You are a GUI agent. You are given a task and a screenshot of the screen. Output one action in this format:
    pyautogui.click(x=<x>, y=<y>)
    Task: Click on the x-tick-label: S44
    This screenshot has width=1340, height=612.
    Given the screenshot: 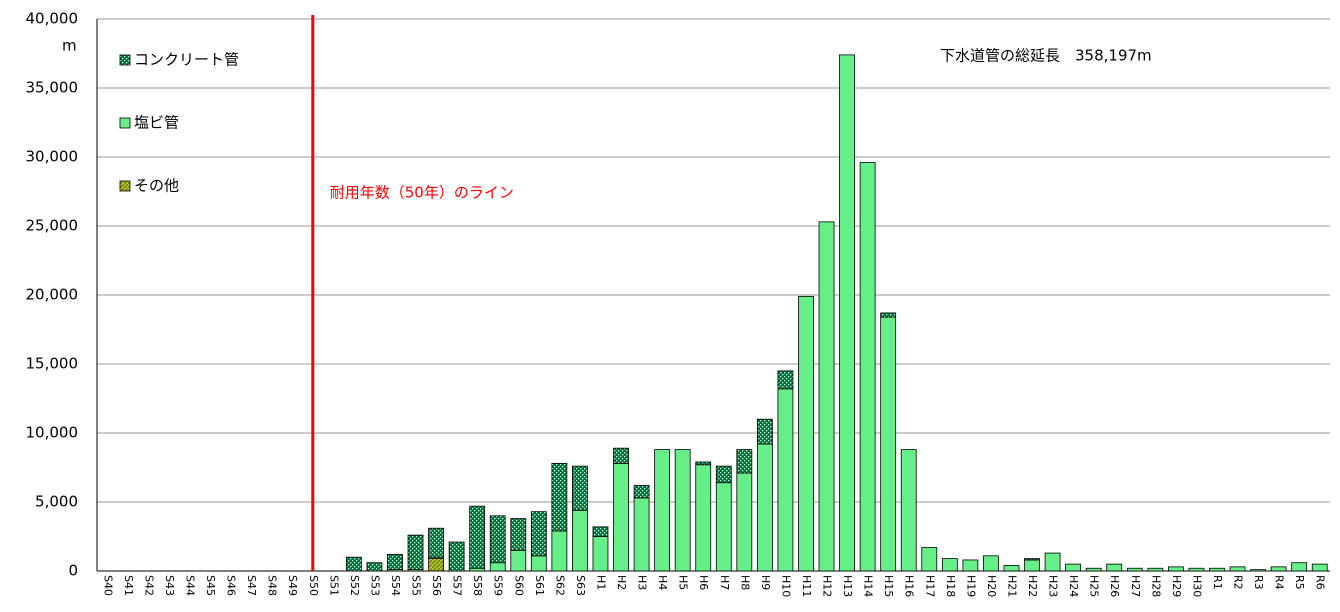 What is the action you would take?
    pyautogui.click(x=189, y=585)
    